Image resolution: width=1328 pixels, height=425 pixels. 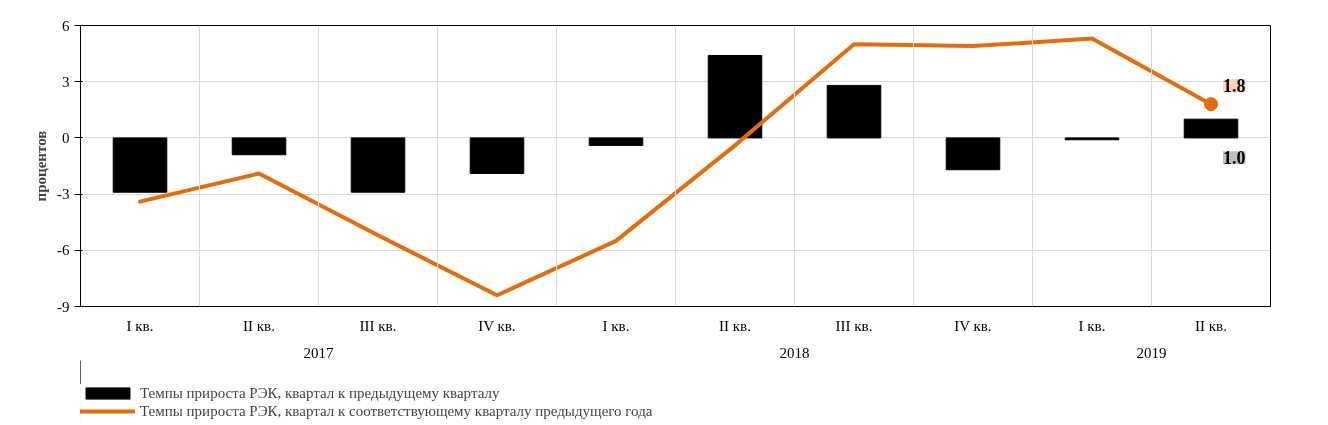 I want to click on category-label: 2017, so click(x=318, y=352).